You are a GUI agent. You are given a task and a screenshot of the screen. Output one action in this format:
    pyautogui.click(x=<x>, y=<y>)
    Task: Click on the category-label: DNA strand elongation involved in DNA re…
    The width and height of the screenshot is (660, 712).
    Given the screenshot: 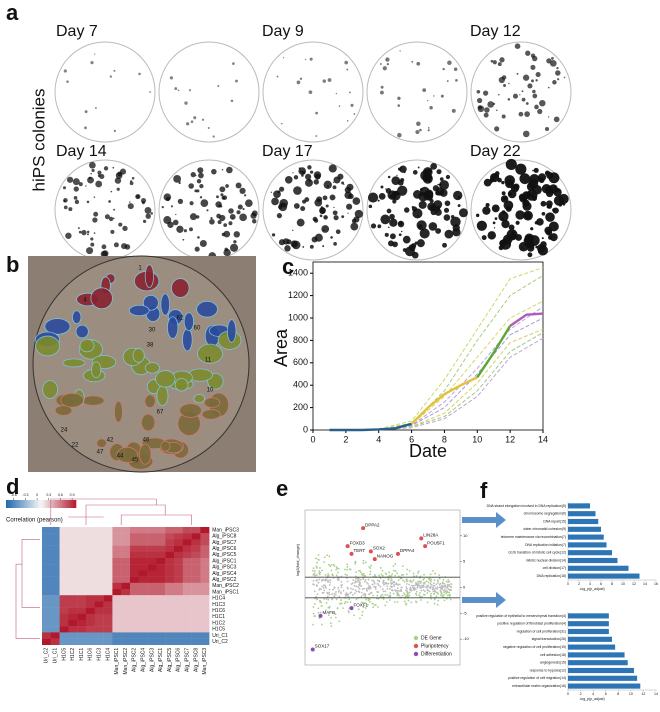 What is the action you would take?
    pyautogui.click(x=526, y=506)
    